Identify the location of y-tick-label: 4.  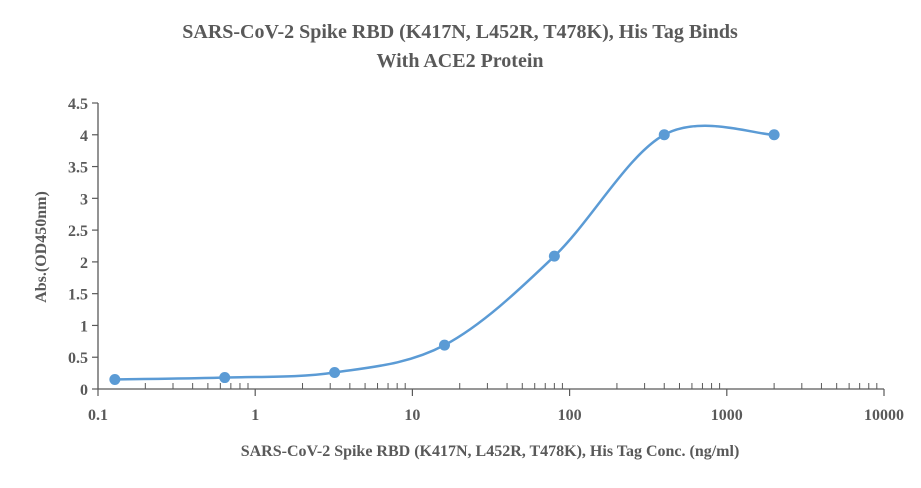
(84, 136).